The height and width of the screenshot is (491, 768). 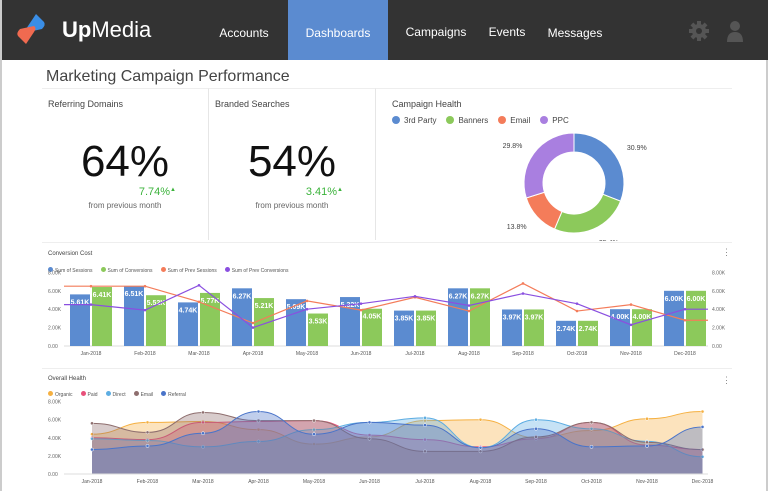 I want to click on legend-label: Email, so click(x=147, y=395).